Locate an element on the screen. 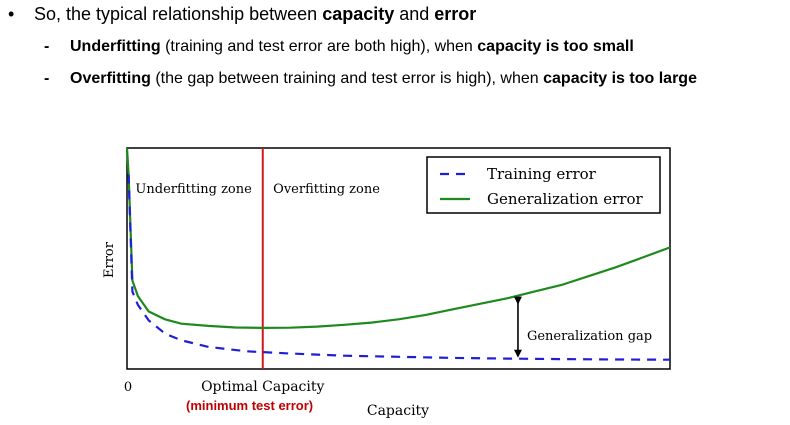  legend-box is located at coordinates (543, 185).